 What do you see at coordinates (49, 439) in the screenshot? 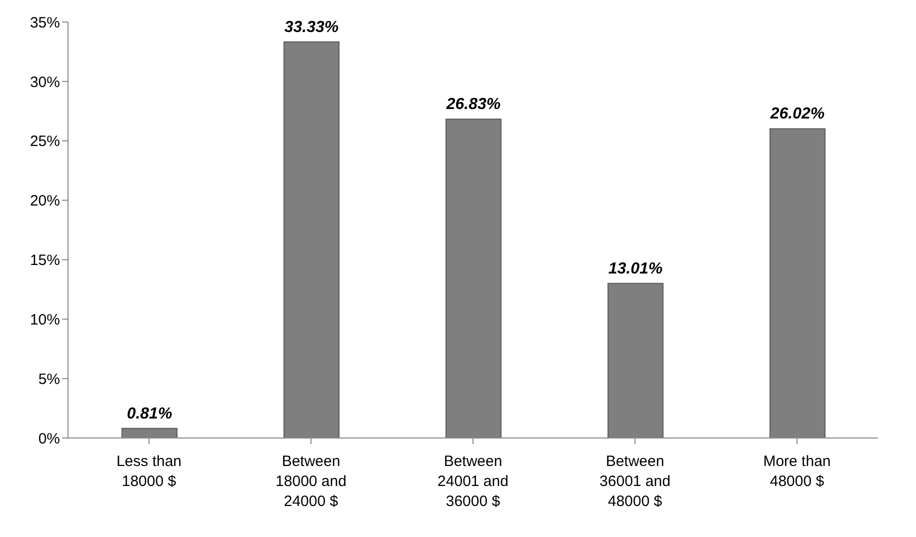
I see `y-tick-label: 0%` at bounding box center [49, 439].